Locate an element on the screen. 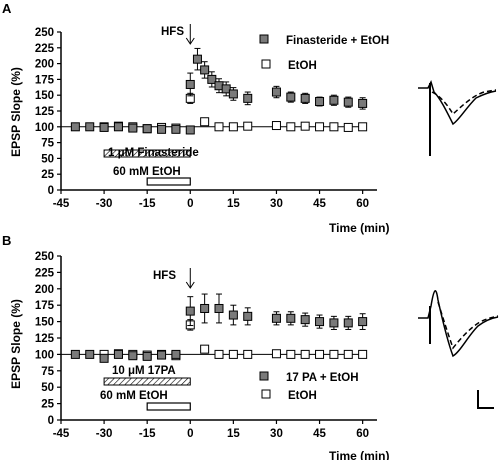 The image size is (500, 460). panel-a-trace-solid is located at coordinates (457, 102).